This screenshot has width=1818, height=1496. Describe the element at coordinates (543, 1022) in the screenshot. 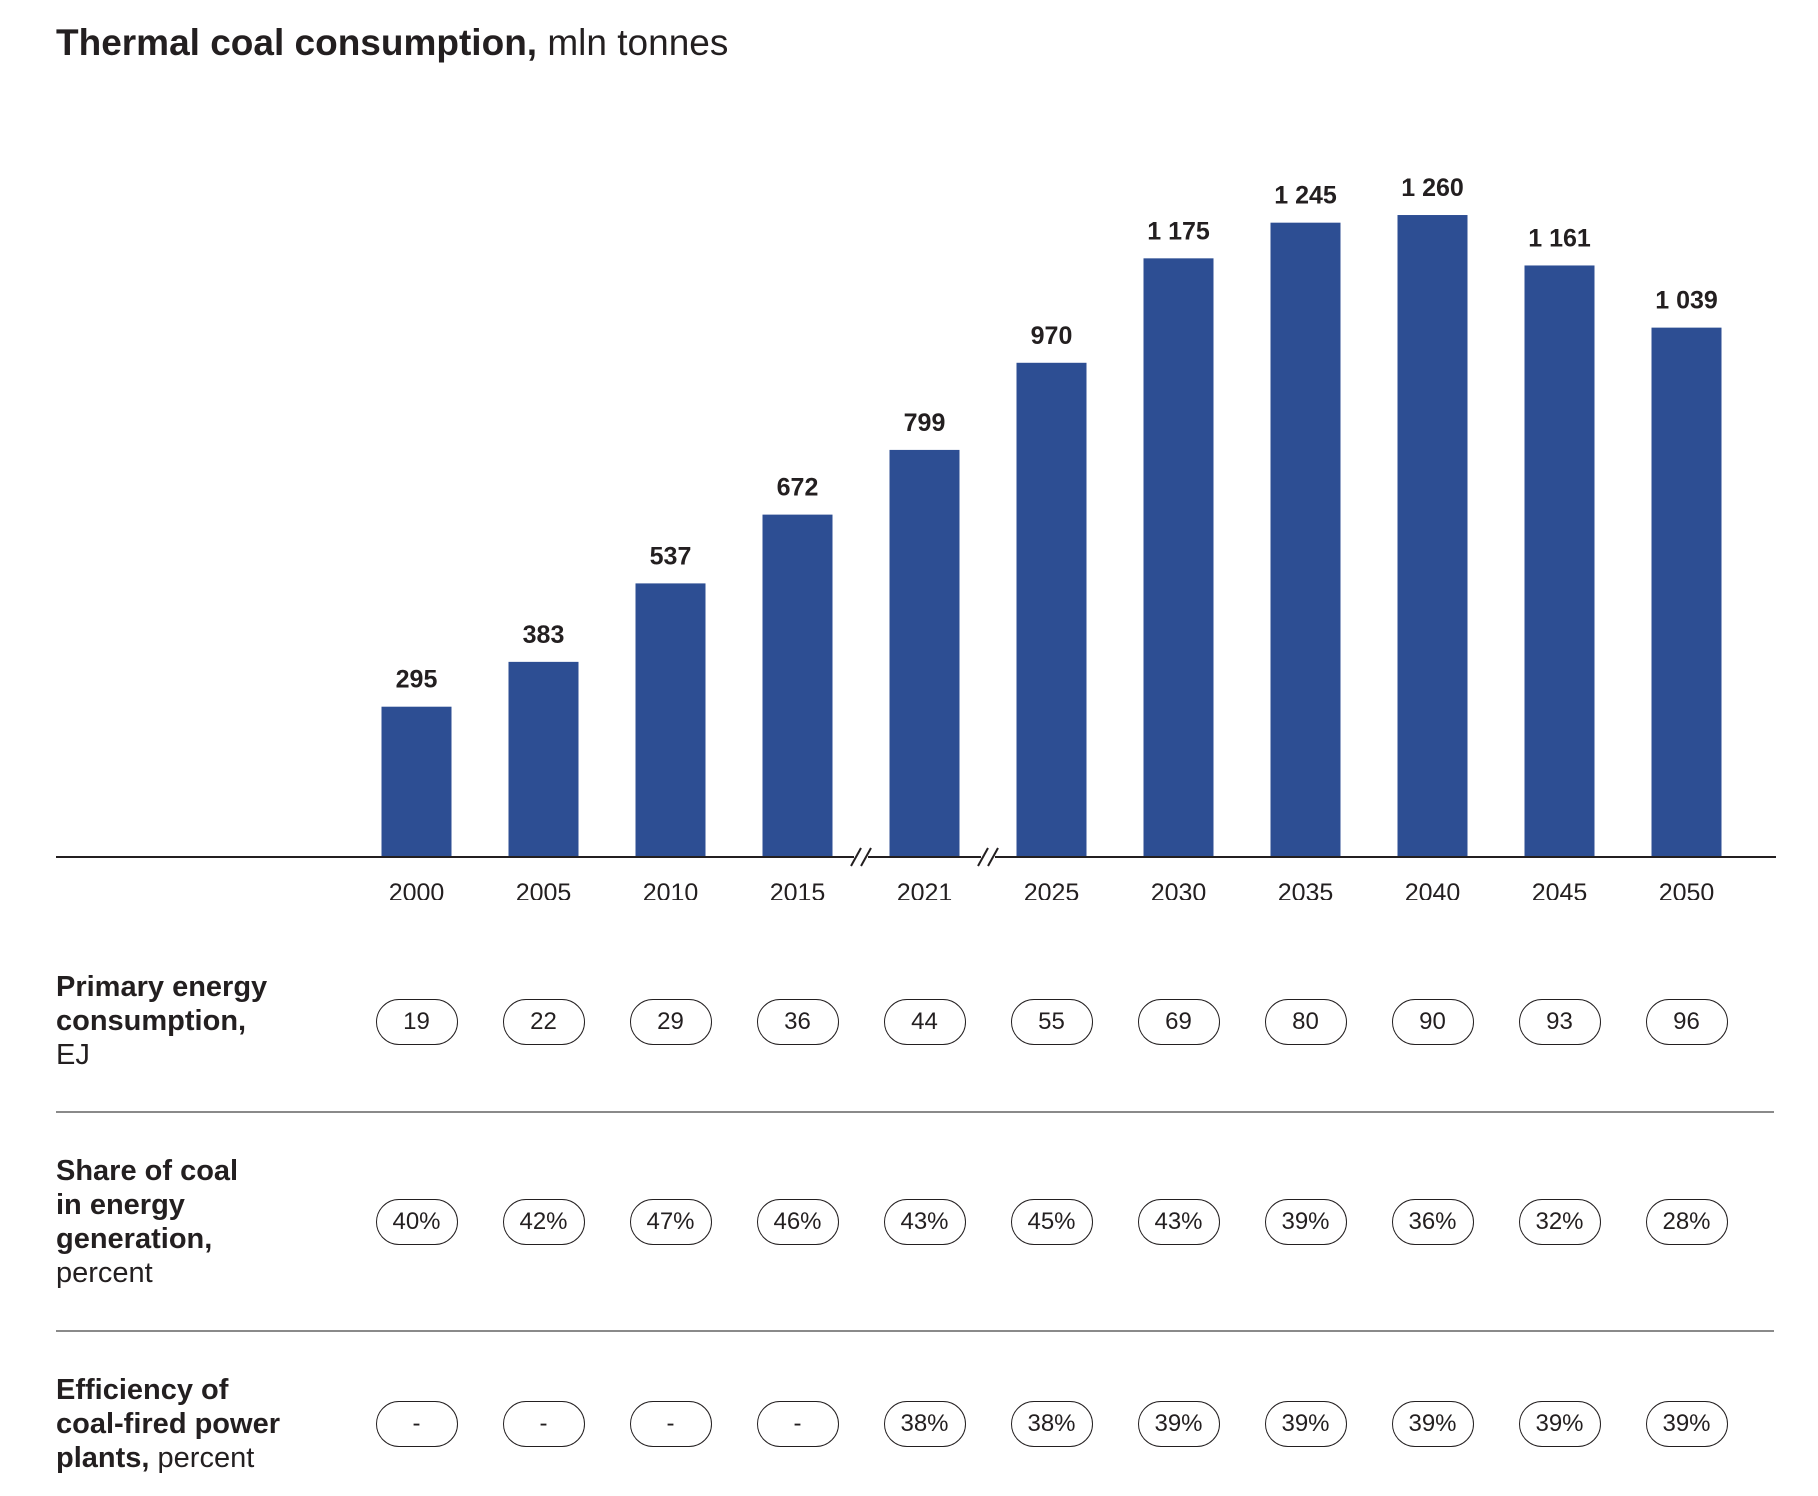

I see `value-pill: 22` at that location.